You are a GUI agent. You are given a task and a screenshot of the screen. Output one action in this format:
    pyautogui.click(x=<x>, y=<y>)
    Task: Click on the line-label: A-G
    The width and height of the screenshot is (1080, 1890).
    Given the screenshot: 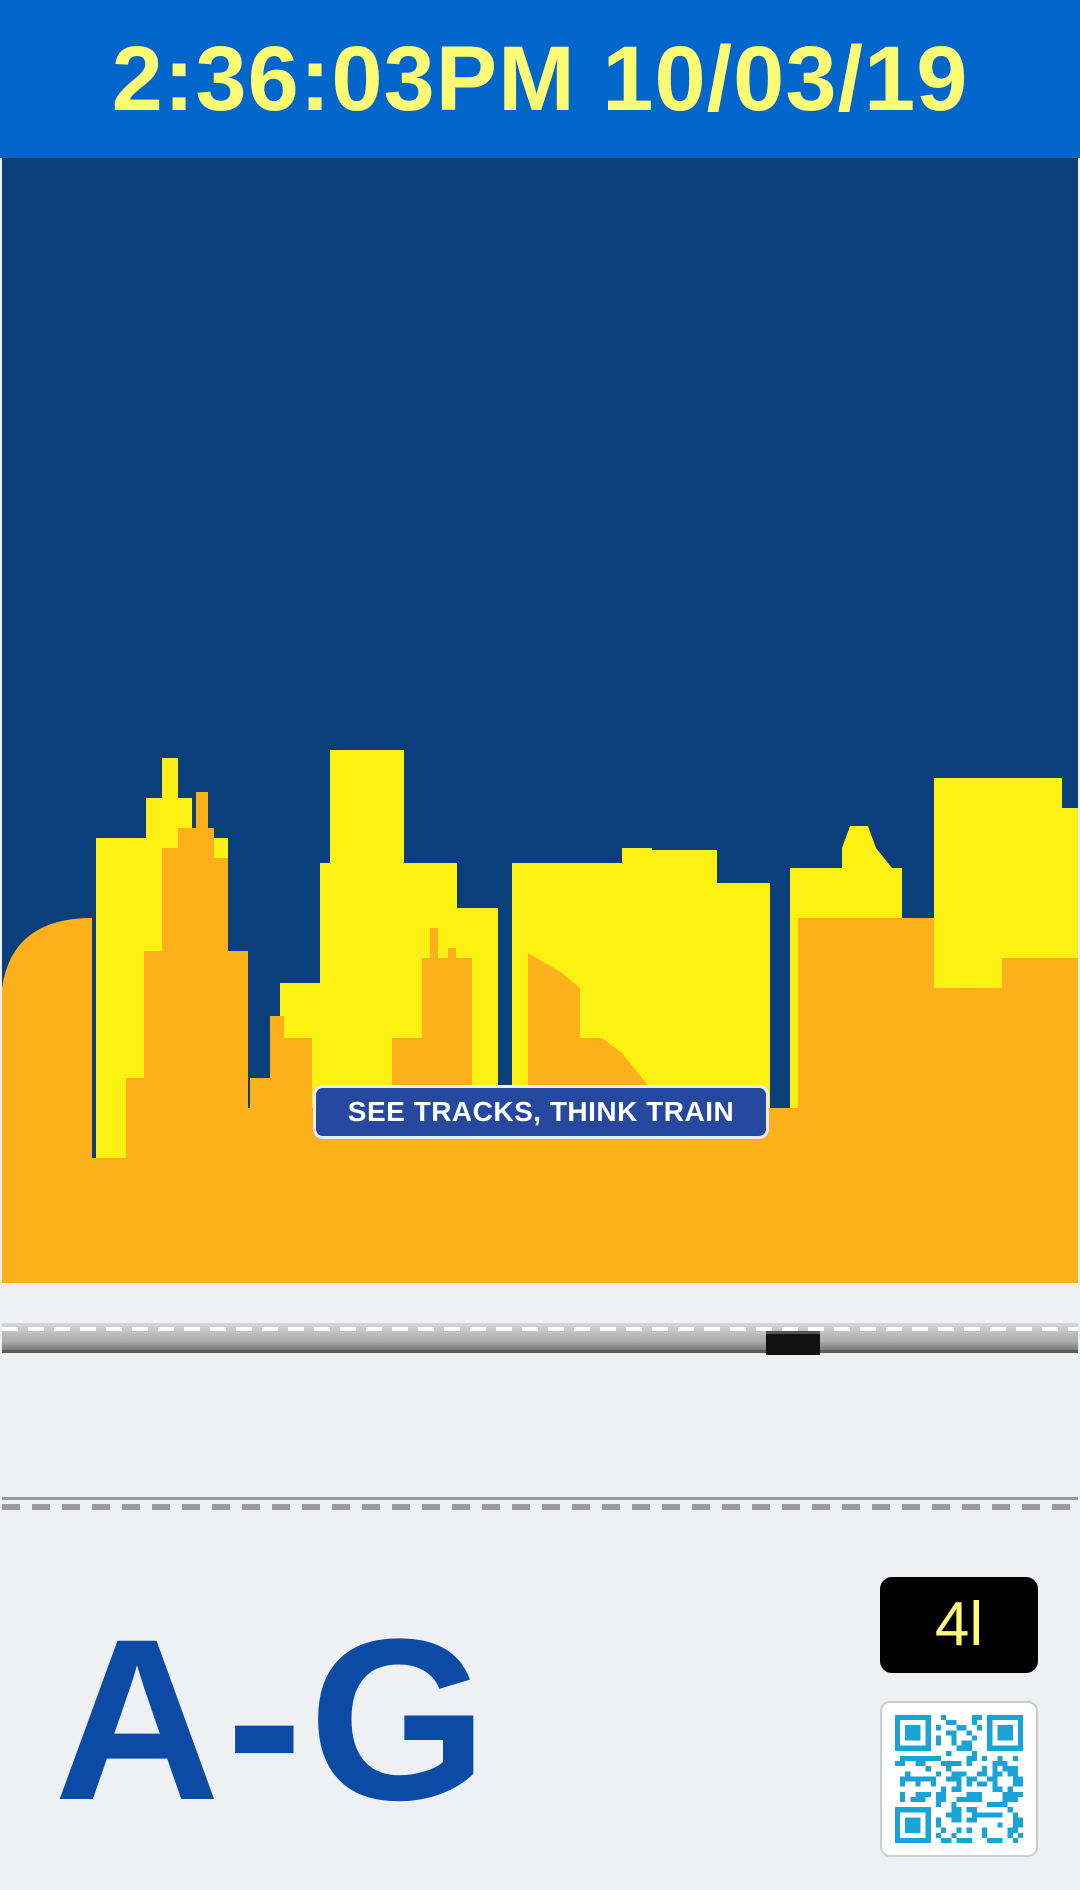 What is the action you would take?
    pyautogui.click(x=274, y=1719)
    